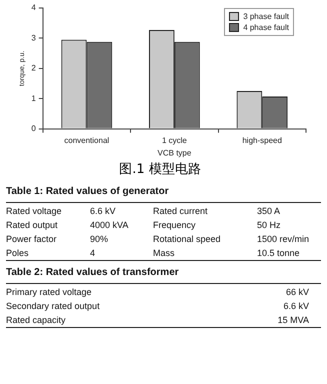 This screenshot has height=384, width=327. Describe the element at coordinates (93, 253) in the screenshot. I see `text: 4` at that location.